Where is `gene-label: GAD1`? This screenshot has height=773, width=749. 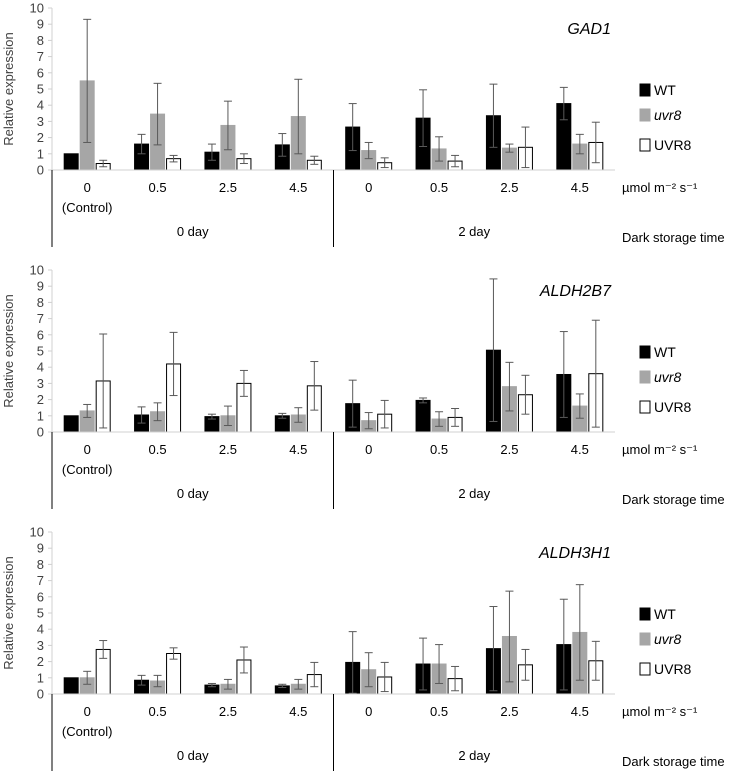
gene-label: GAD1 is located at coordinates (589, 29).